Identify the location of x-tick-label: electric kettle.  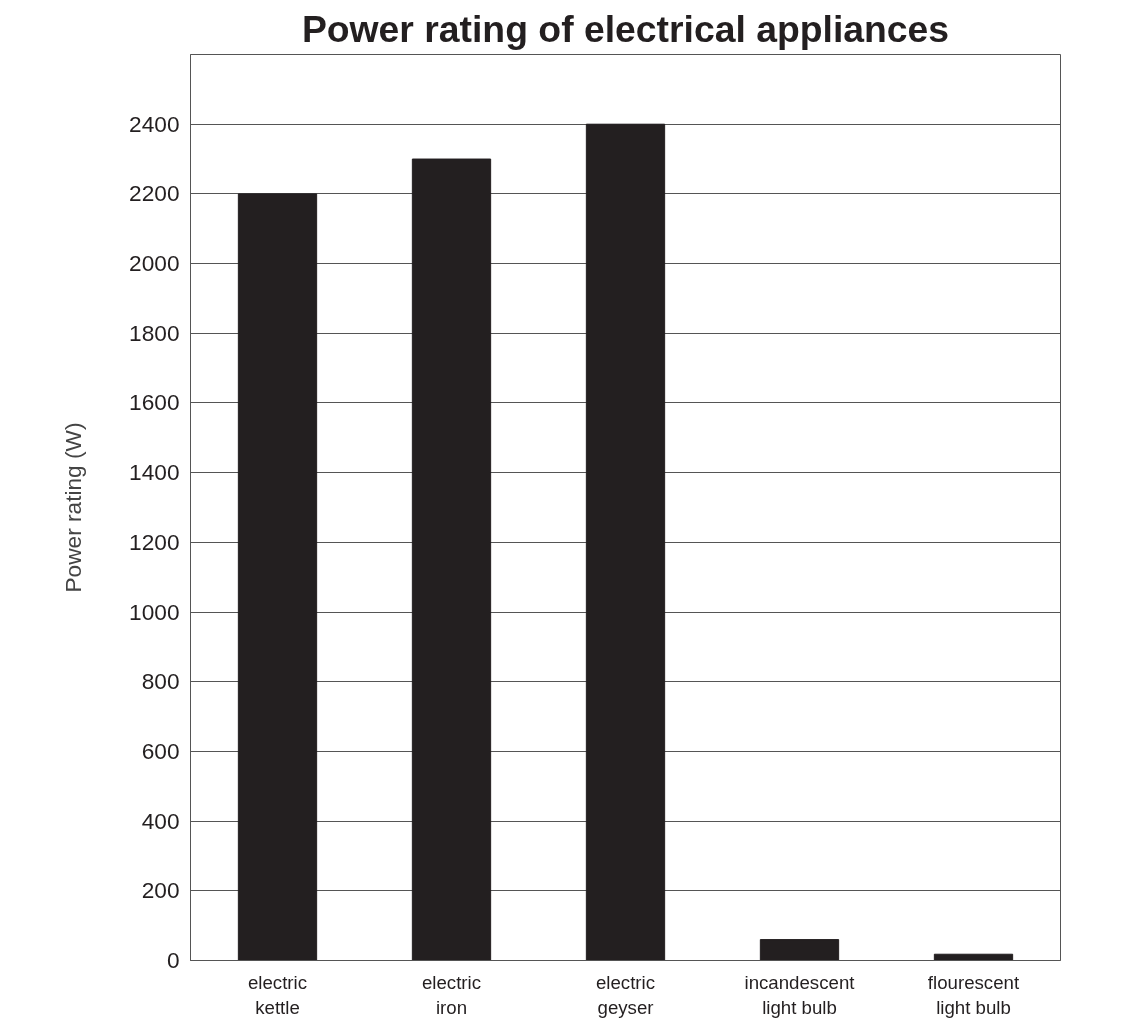
(277, 994).